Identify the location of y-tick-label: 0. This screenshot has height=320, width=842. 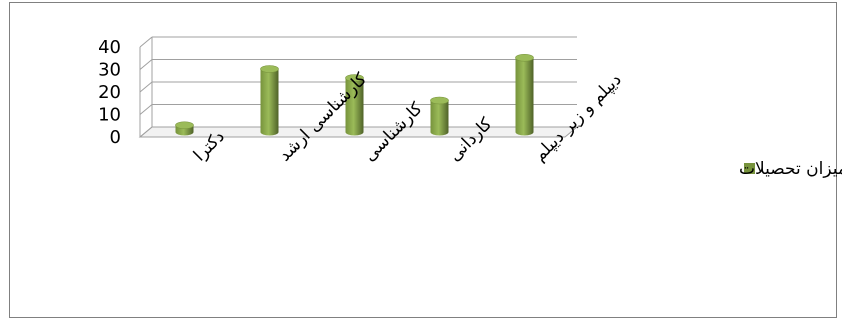
(115, 137).